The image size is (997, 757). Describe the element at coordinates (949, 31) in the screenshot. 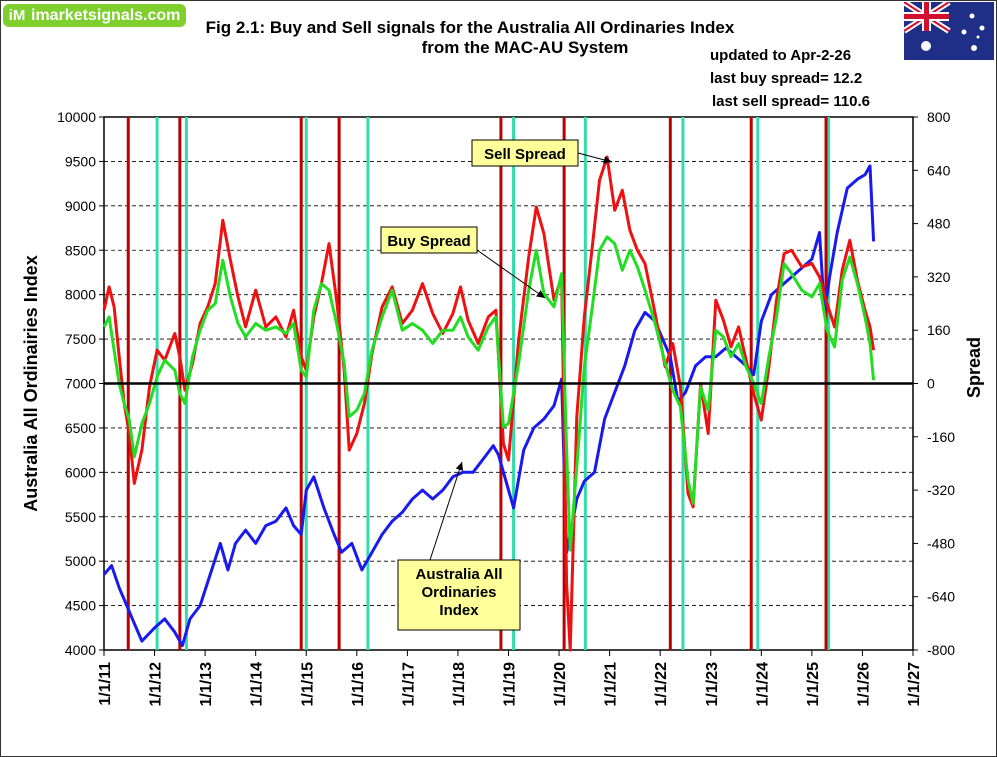

I see `australia-flag-icon` at that location.